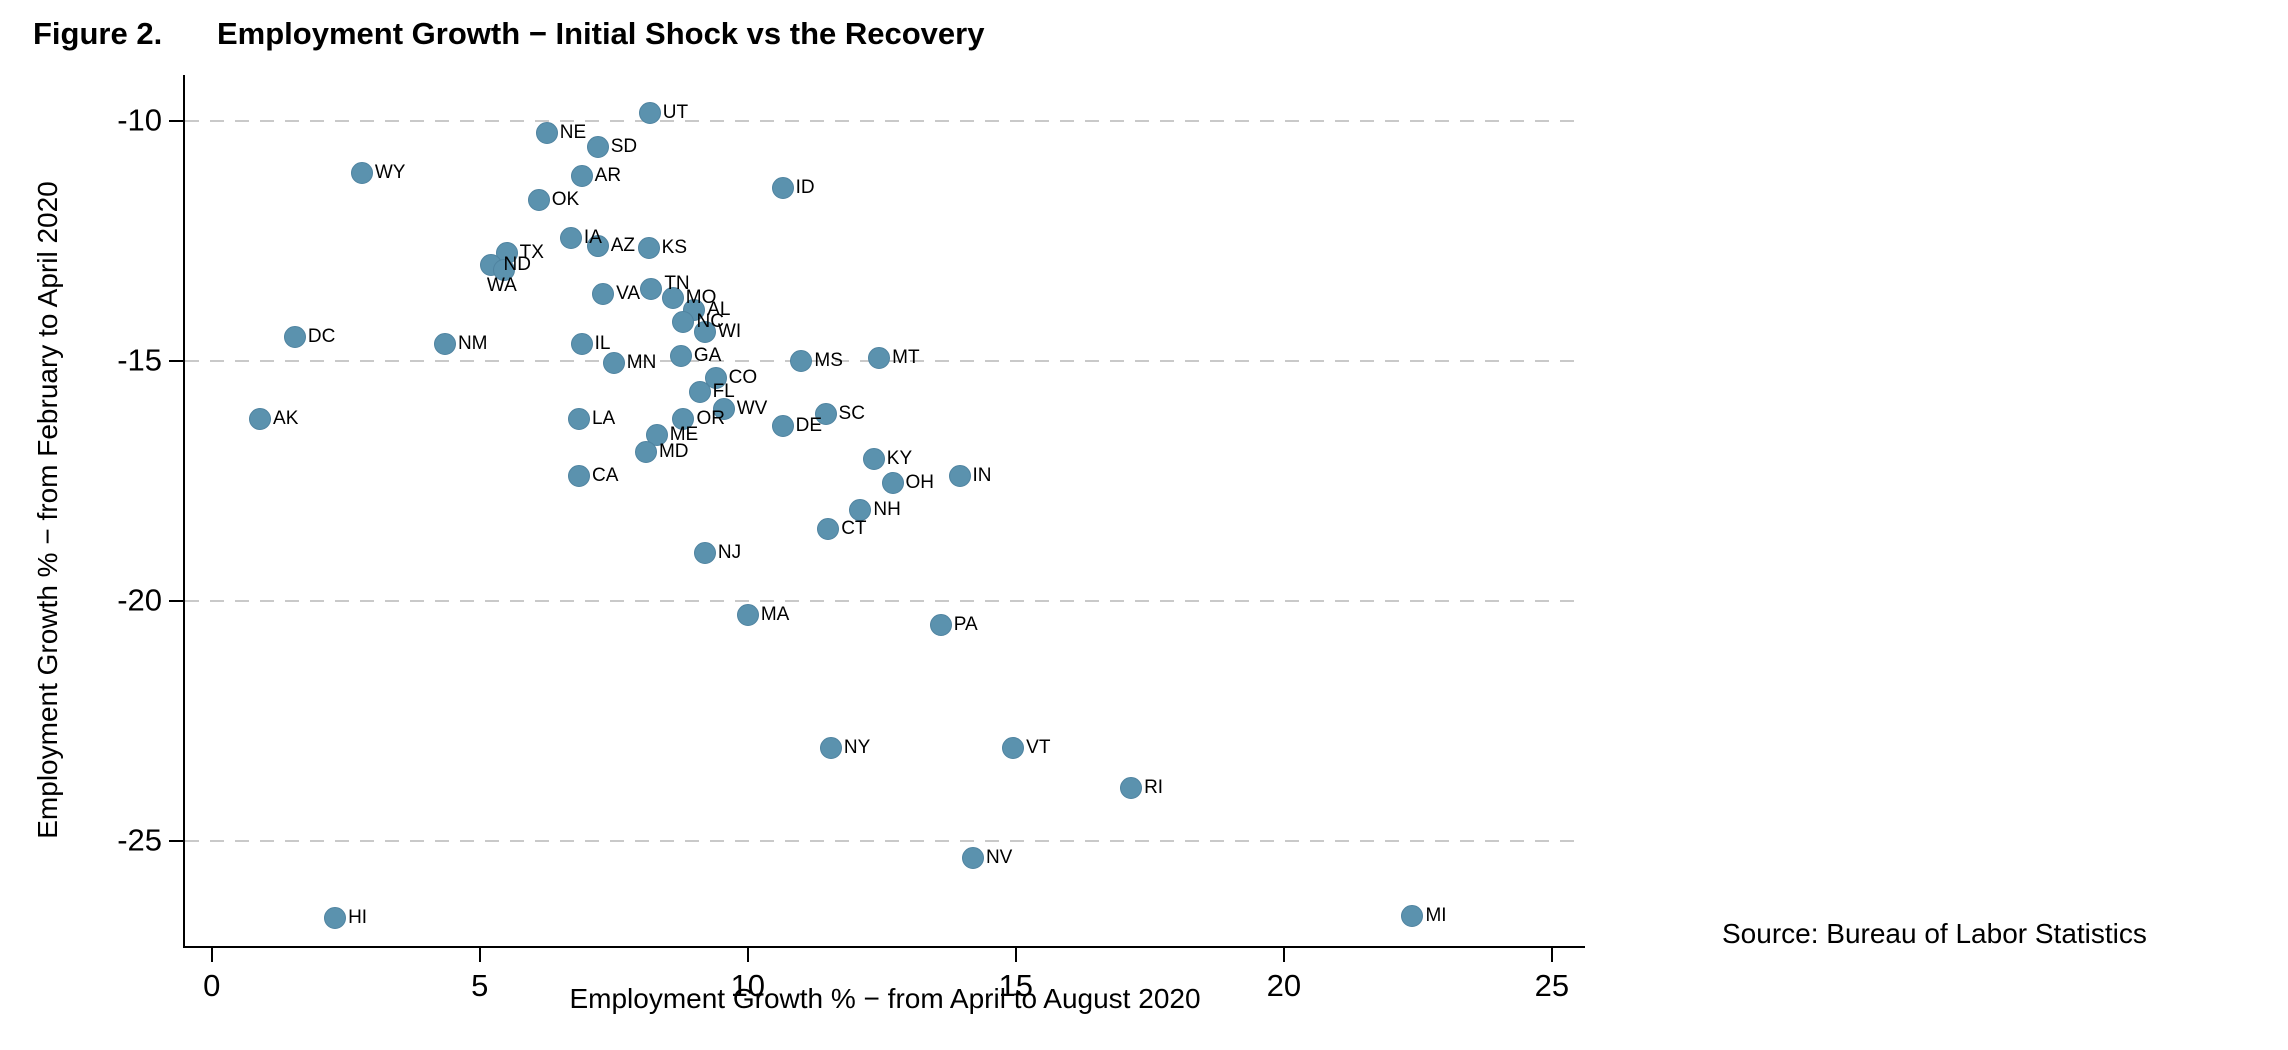 Image resolution: width=2288 pixels, height=1050 pixels. I want to click on data-point-label-NE: NE, so click(573, 132).